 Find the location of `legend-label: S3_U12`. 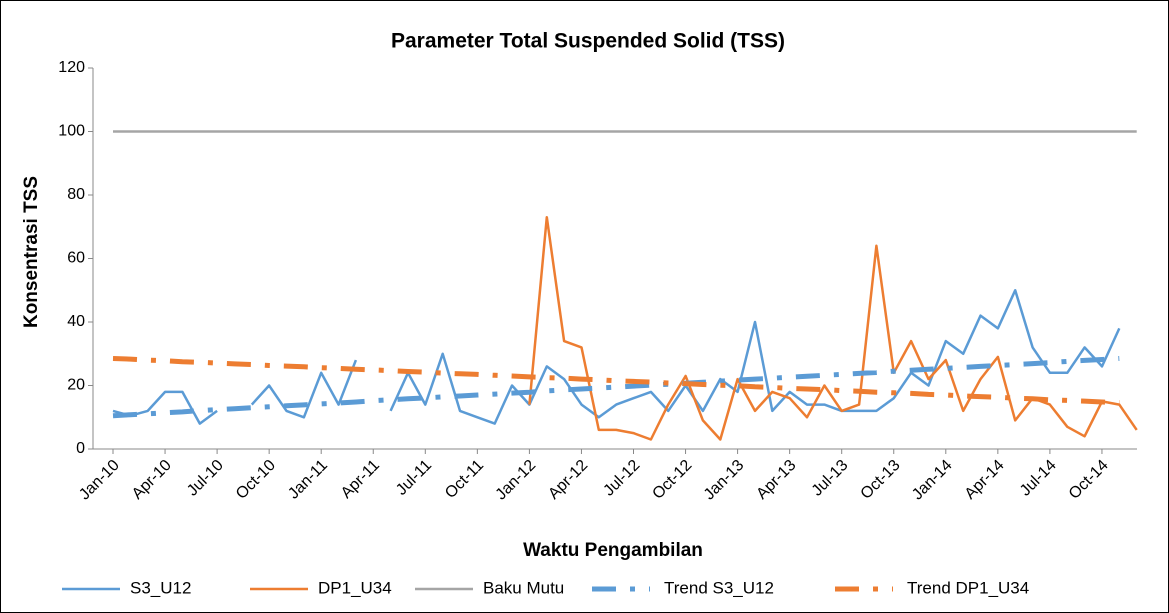

legend-label: S3_U12 is located at coordinates (160, 587).